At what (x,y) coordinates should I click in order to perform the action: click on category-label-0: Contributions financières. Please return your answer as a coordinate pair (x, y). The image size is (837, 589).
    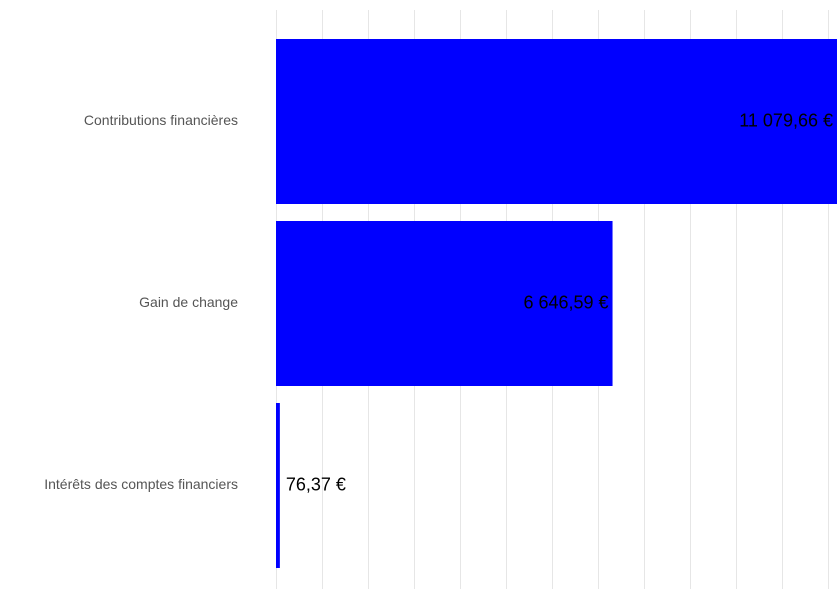
    Looking at the image, I should click on (161, 120).